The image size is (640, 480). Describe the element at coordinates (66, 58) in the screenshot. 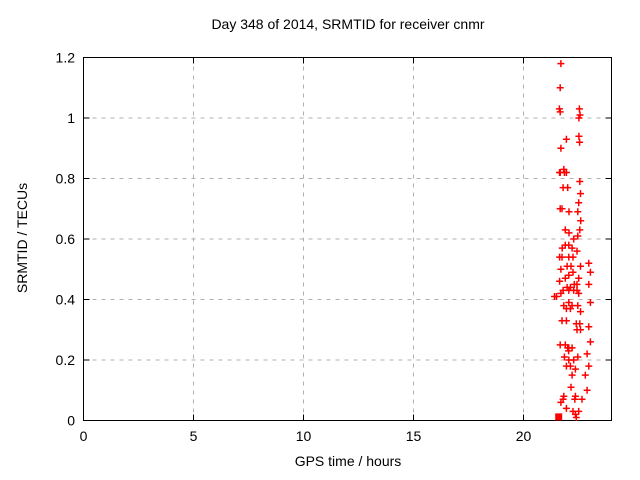

I see `y-tick-label: 1.2` at that location.